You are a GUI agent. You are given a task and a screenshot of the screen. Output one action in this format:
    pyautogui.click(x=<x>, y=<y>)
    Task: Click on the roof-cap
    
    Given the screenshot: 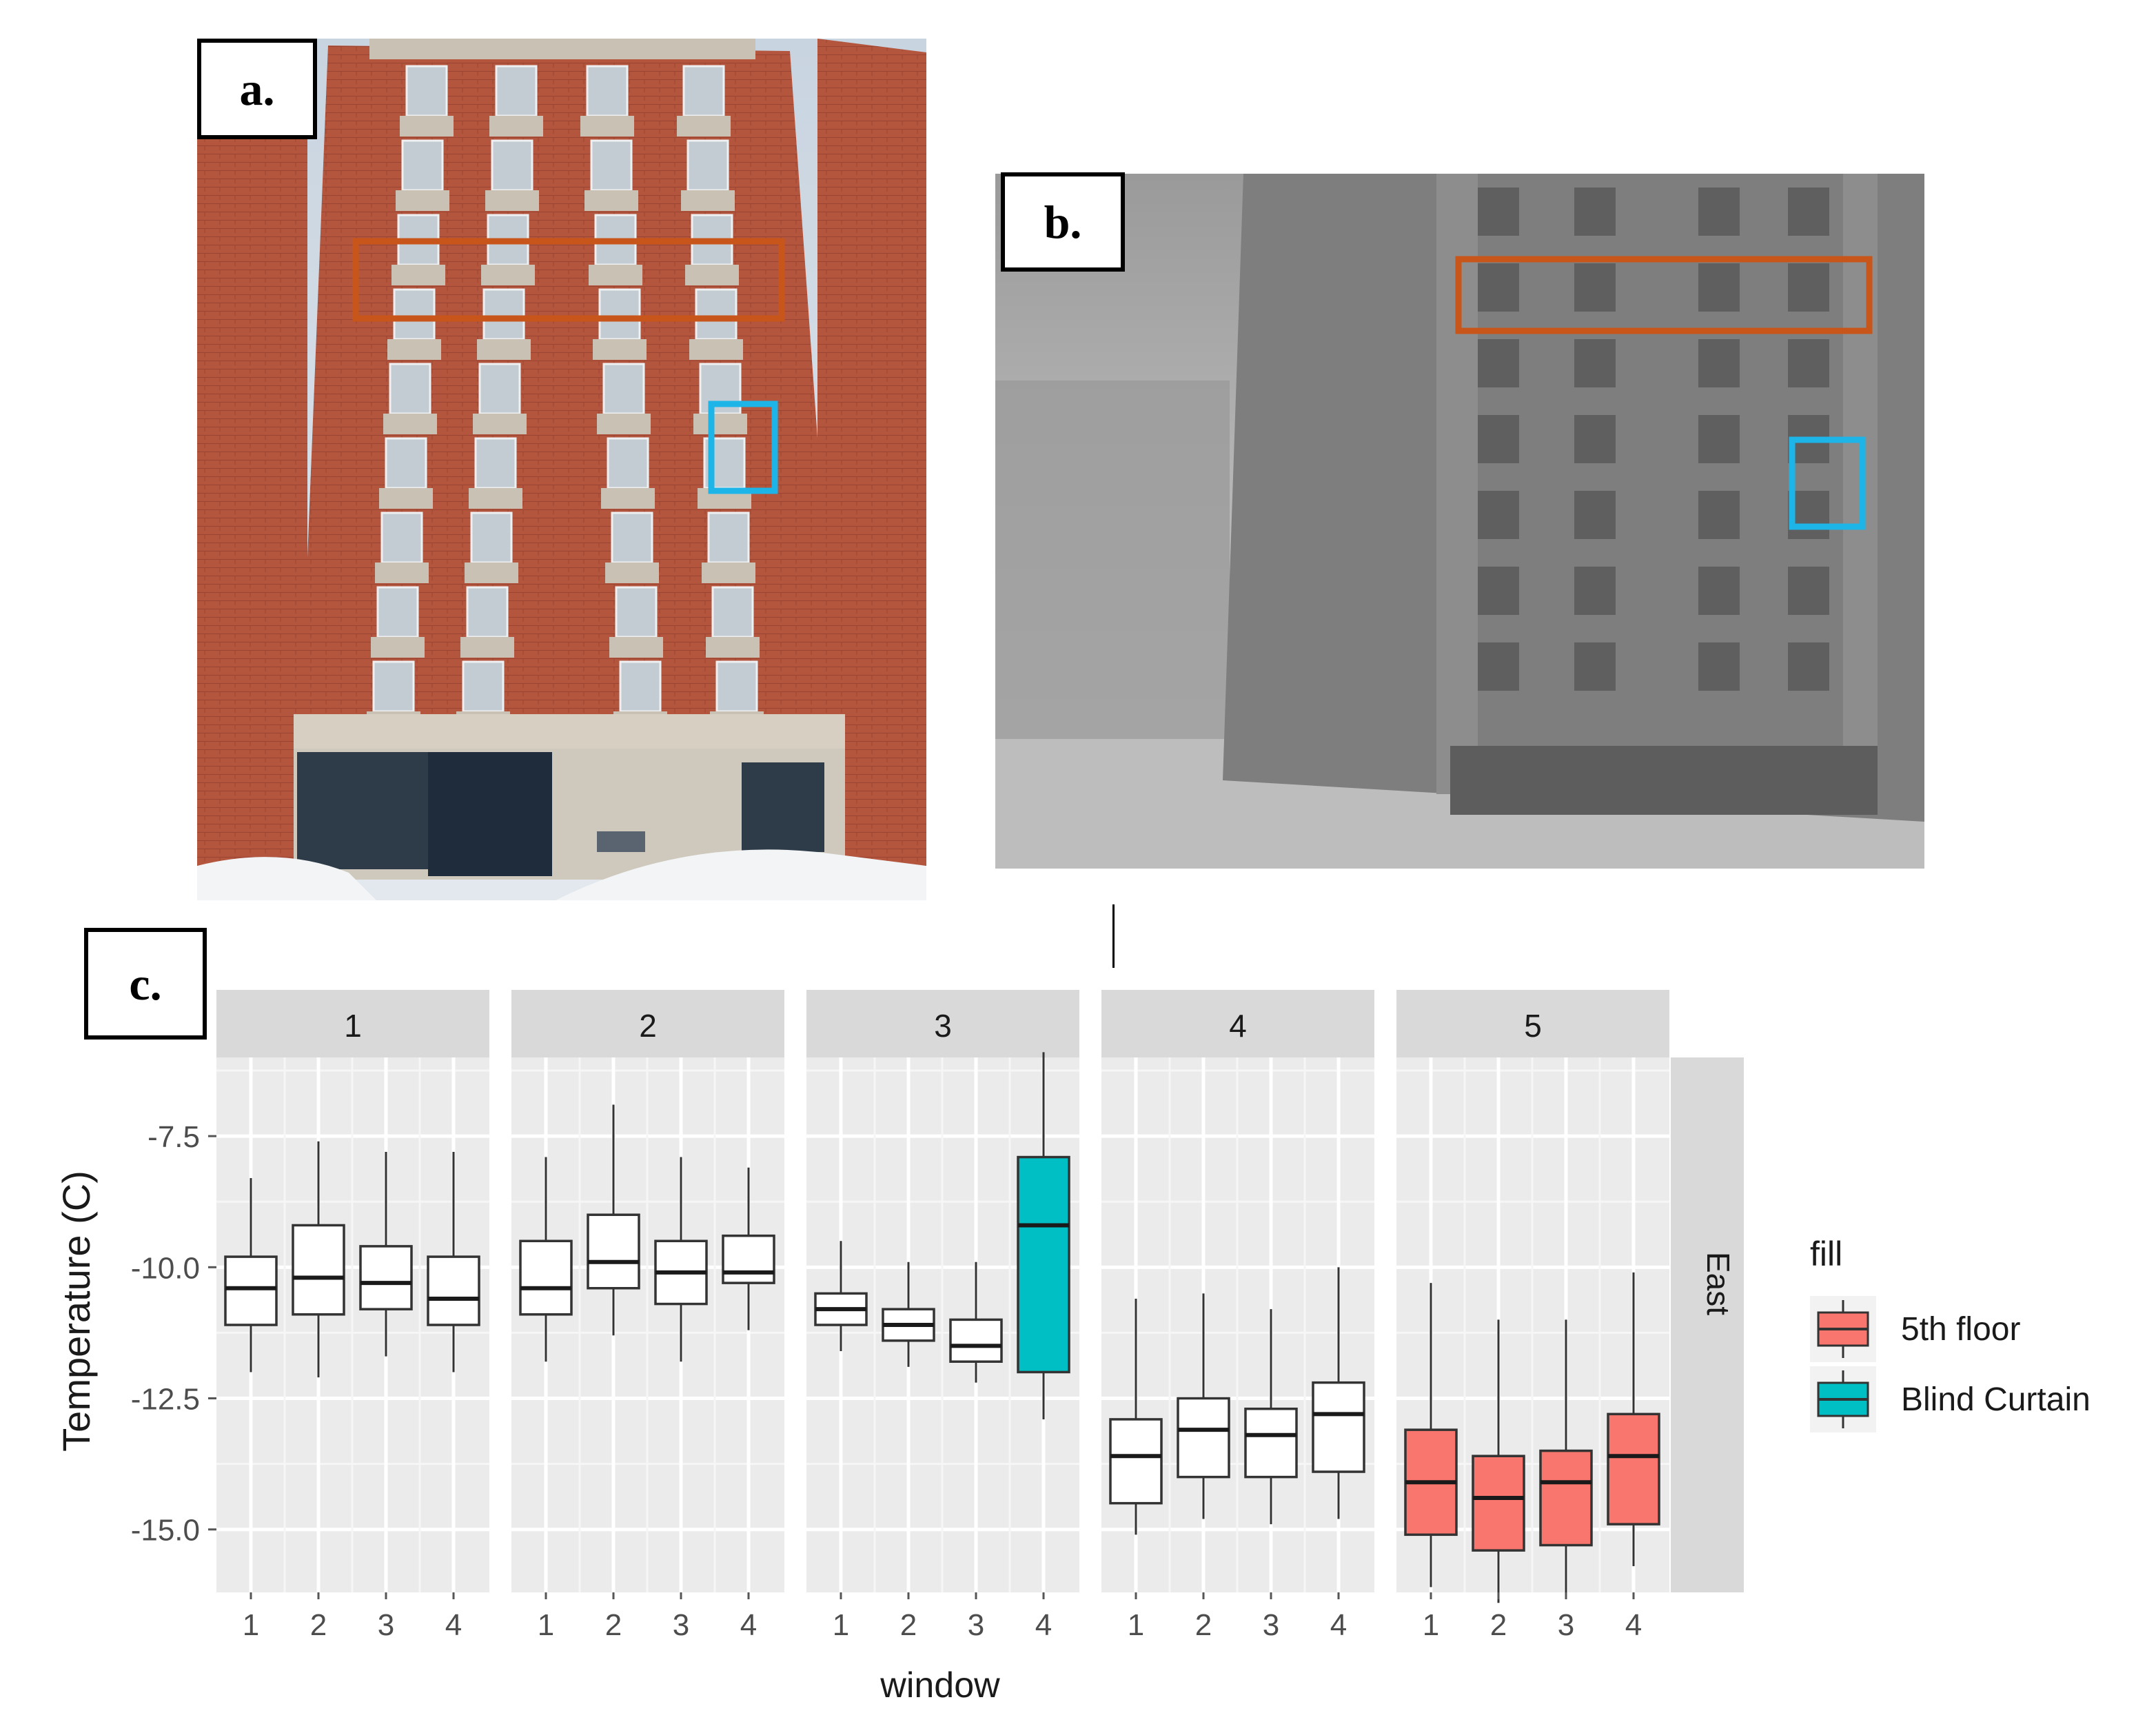 What is the action you would take?
    pyautogui.click(x=562, y=49)
    